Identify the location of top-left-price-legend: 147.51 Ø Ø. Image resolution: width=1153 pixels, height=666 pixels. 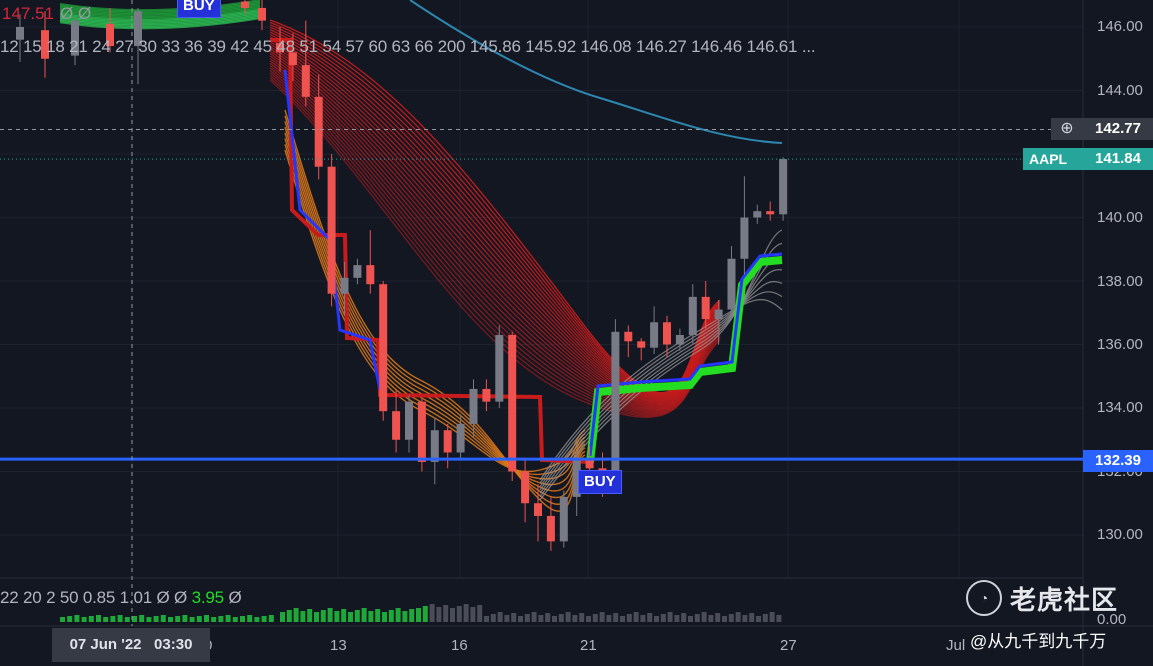
(46, 14).